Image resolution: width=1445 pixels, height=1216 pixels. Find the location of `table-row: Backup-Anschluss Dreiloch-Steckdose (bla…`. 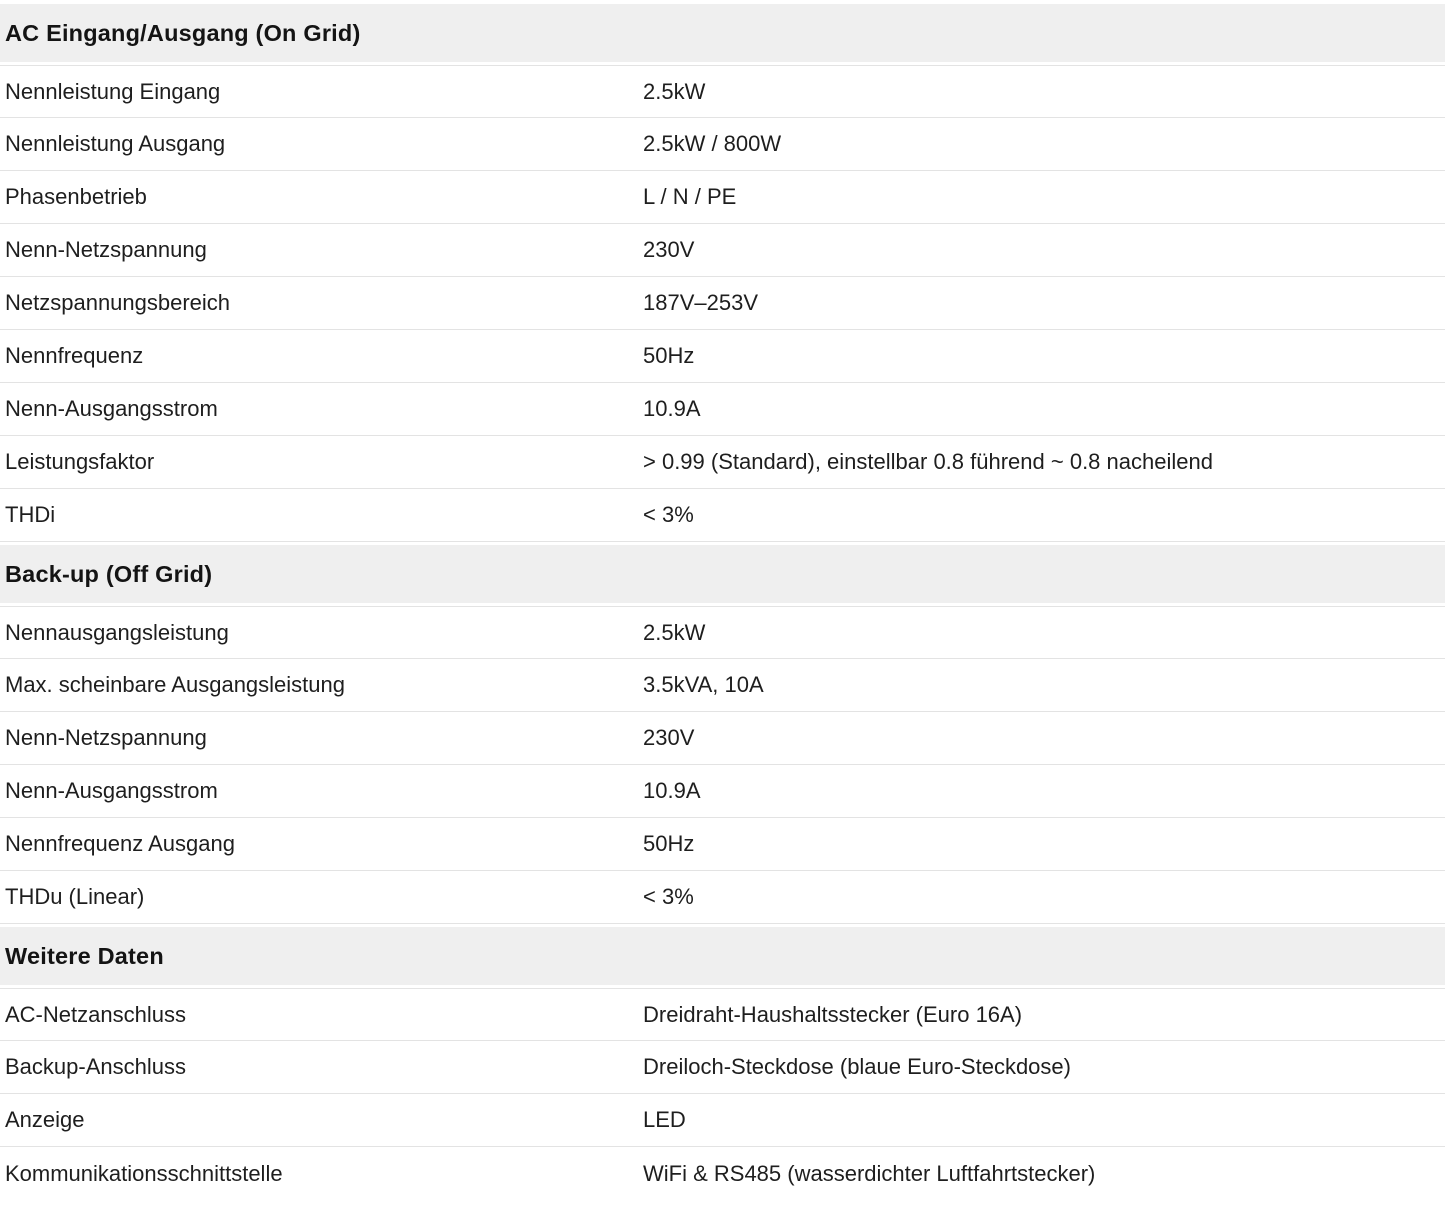

table-row: Backup-Anschluss Dreiloch-Steckdose (bla… is located at coordinates (722, 1067).